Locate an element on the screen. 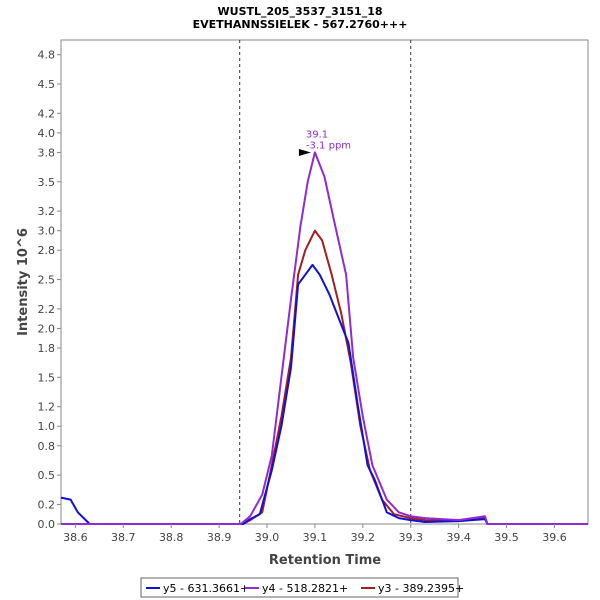 The image size is (600, 600). y-tick-label: 2.2 is located at coordinates (47, 309).